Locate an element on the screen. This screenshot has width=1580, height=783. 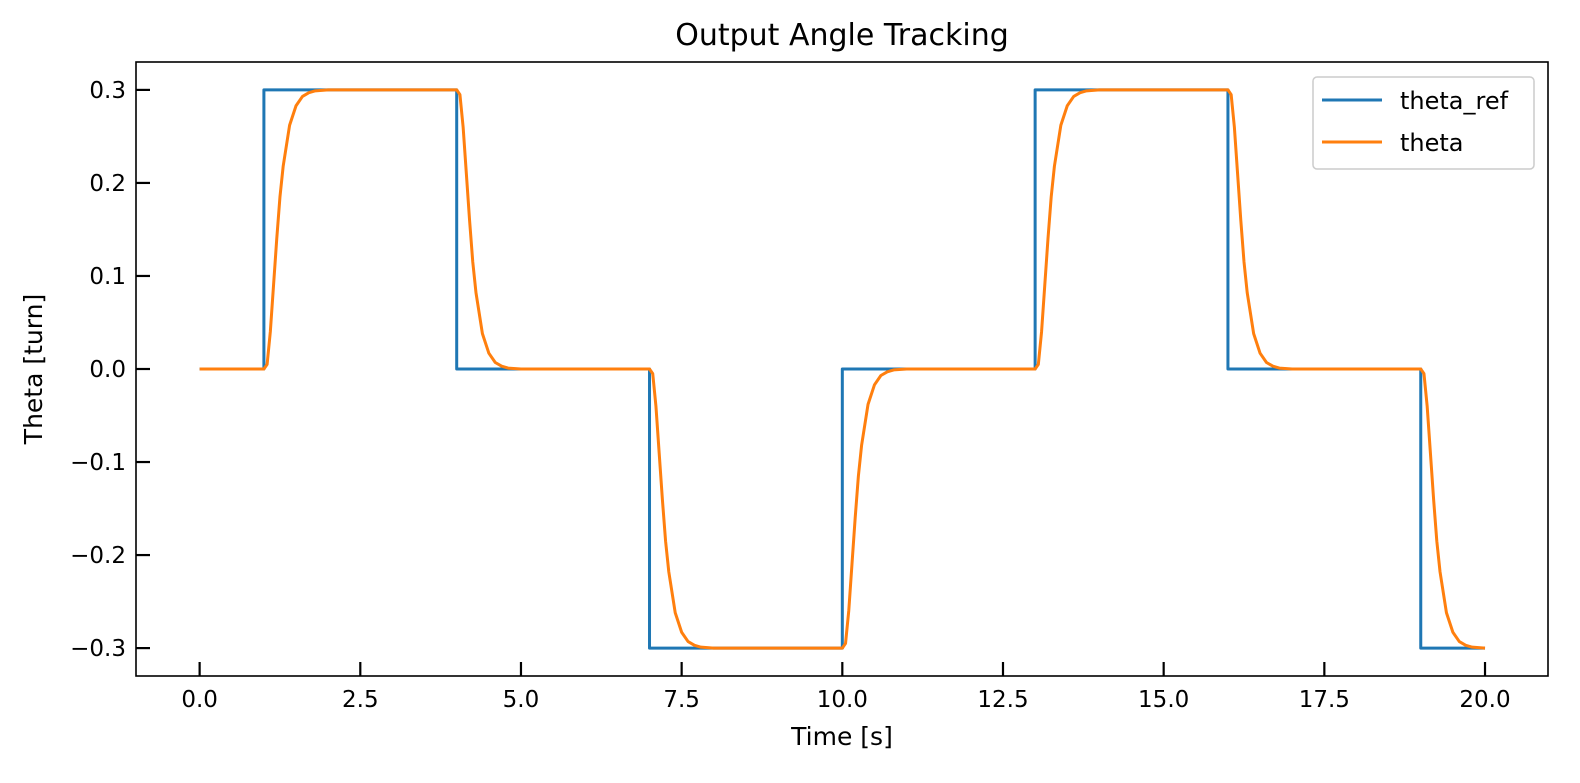
y-tick-label: 0.0 is located at coordinates (107, 370).